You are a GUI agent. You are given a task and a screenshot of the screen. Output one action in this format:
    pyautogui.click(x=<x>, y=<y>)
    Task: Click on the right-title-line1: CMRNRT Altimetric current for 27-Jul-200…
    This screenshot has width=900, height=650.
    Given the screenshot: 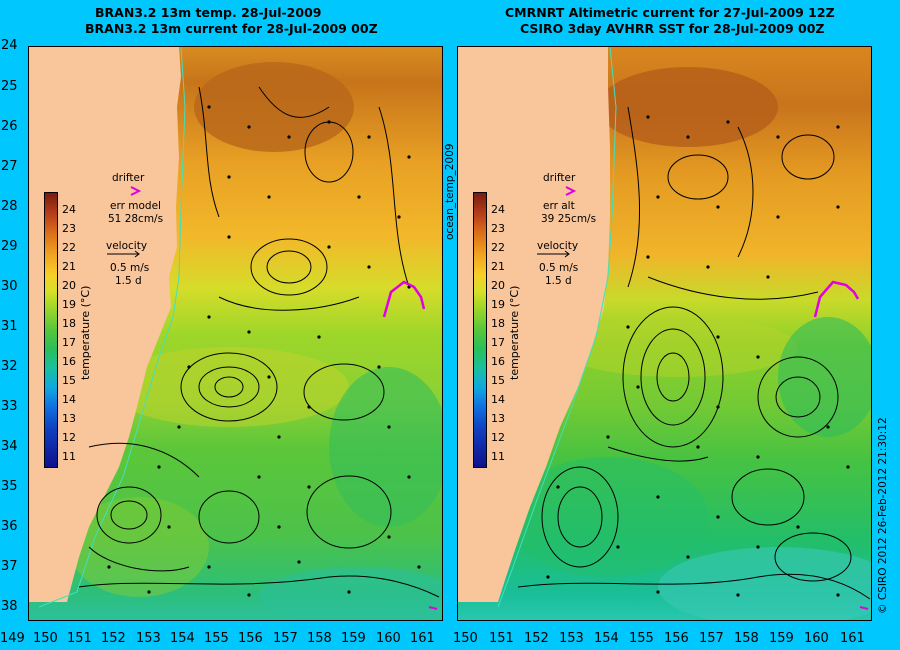 What is the action you would take?
    pyautogui.click(x=670, y=12)
    